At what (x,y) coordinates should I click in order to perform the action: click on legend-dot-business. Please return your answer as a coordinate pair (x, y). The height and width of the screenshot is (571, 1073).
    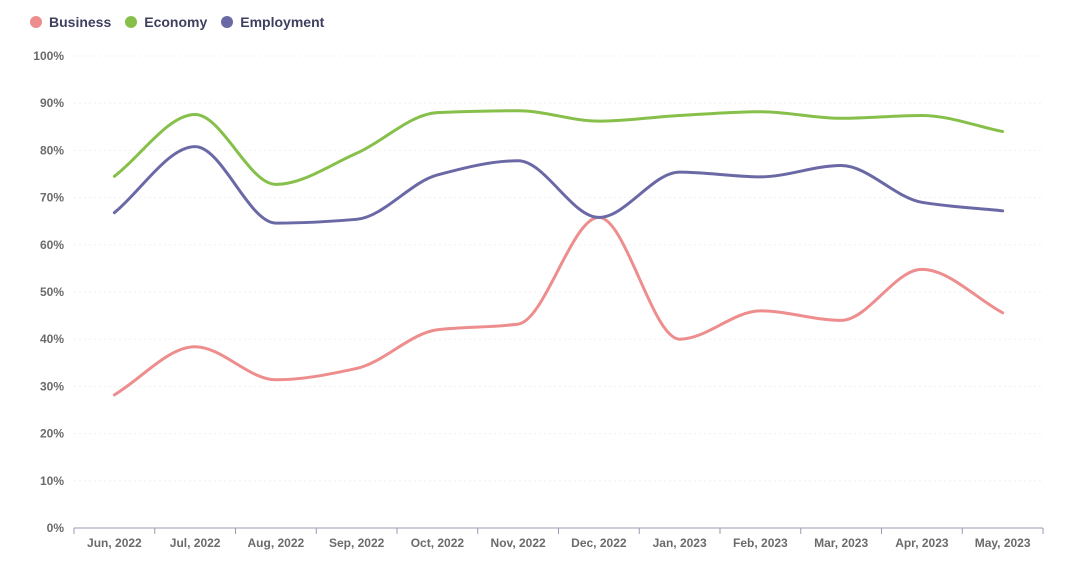
    Looking at the image, I should click on (36, 22).